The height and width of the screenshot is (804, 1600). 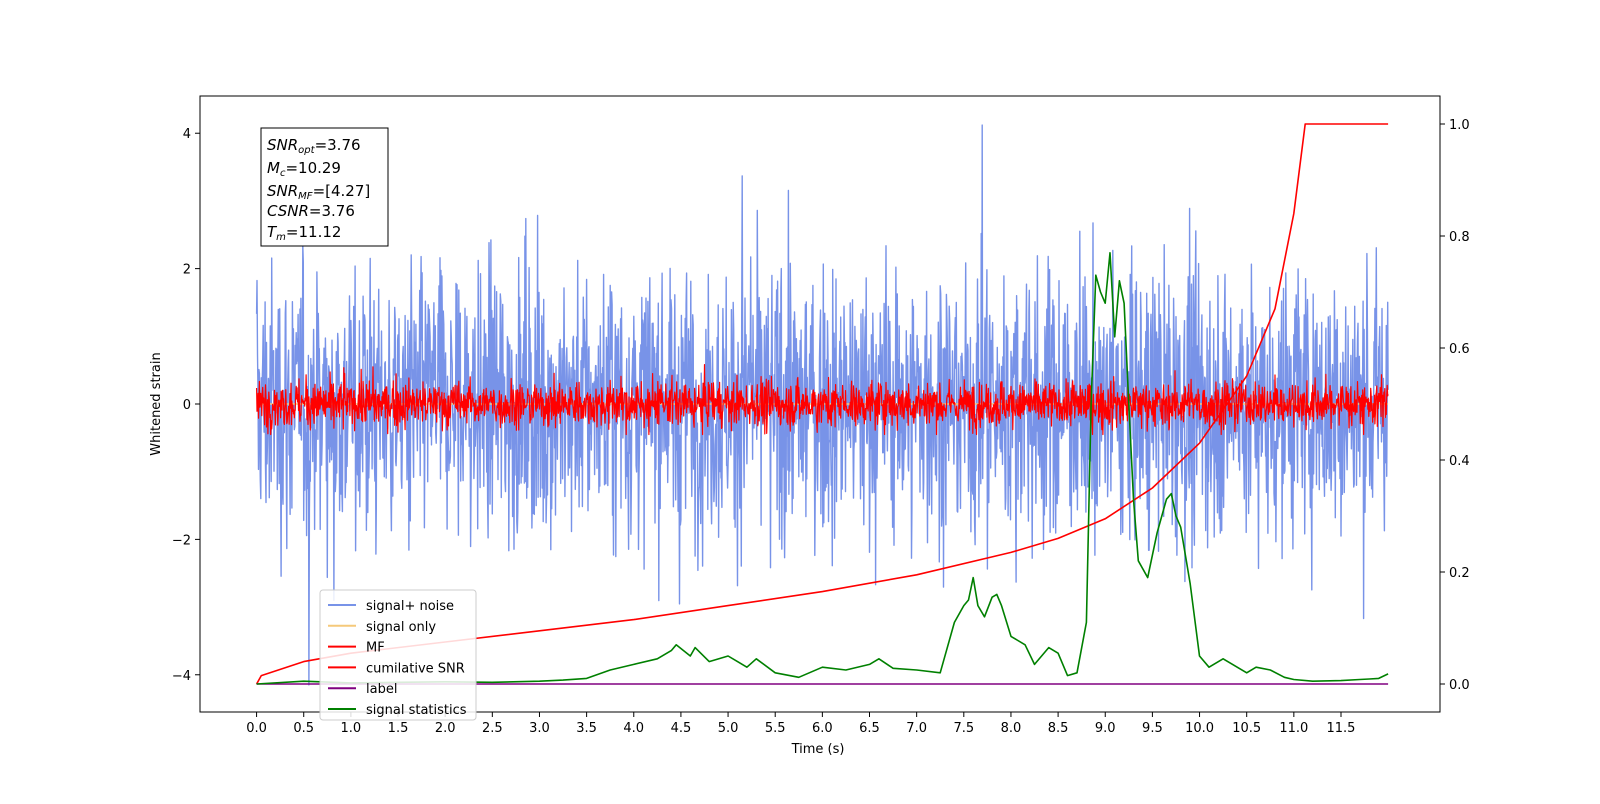 I want to click on legend-label-signal-only: signal only, so click(x=401, y=627).